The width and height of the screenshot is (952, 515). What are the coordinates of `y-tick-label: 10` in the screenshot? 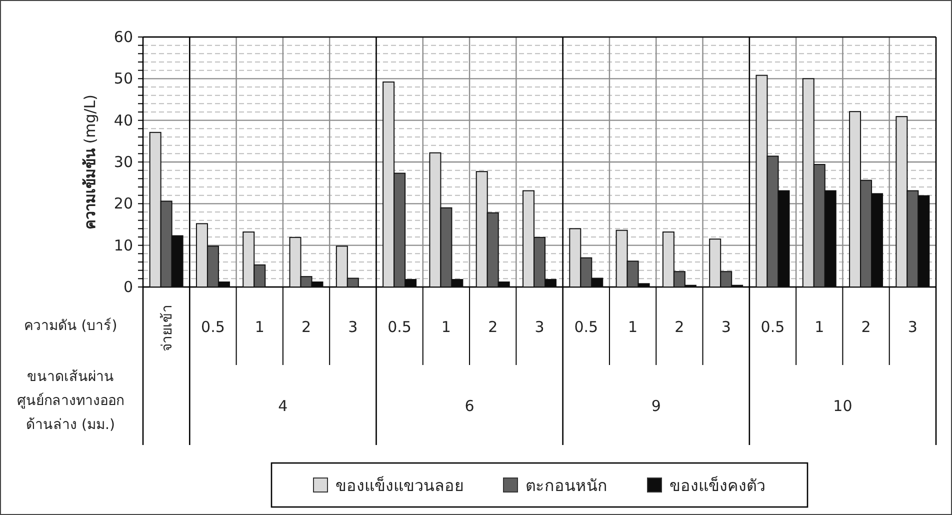 It's located at (123, 245).